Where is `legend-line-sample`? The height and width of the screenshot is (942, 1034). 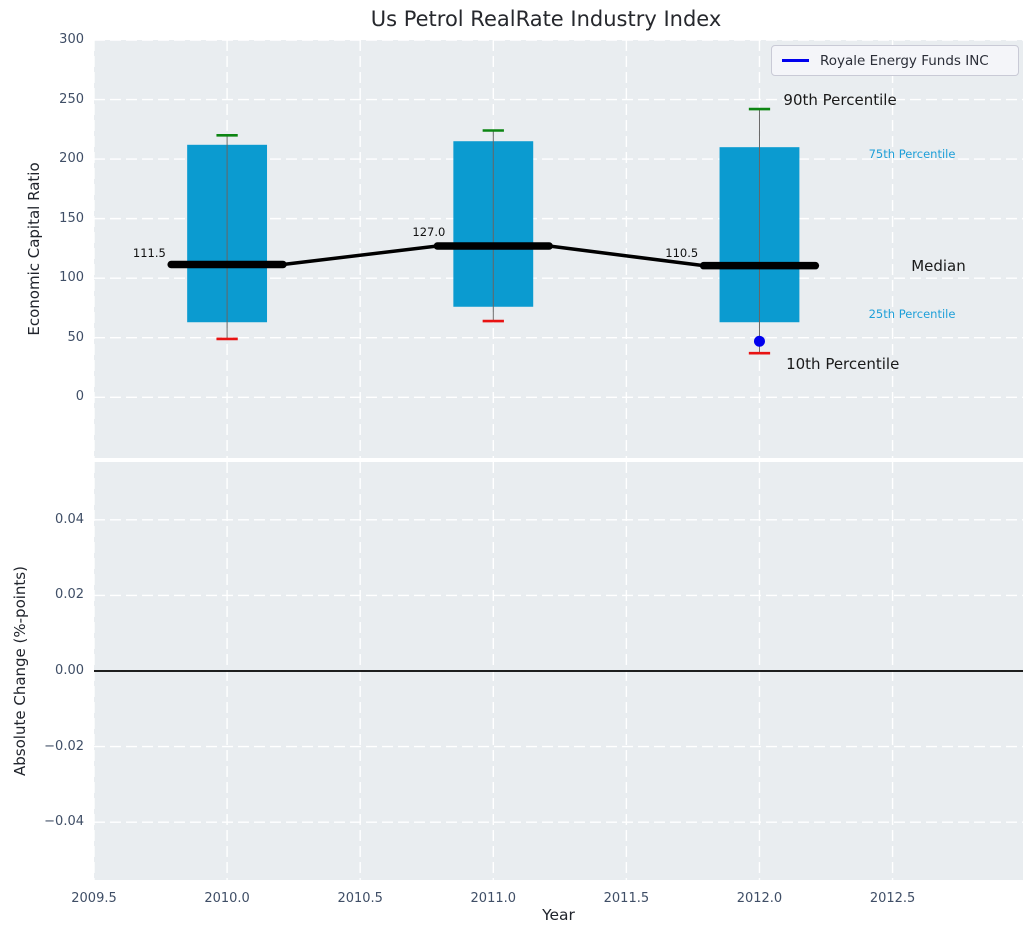 legend-line-sample is located at coordinates (795, 60).